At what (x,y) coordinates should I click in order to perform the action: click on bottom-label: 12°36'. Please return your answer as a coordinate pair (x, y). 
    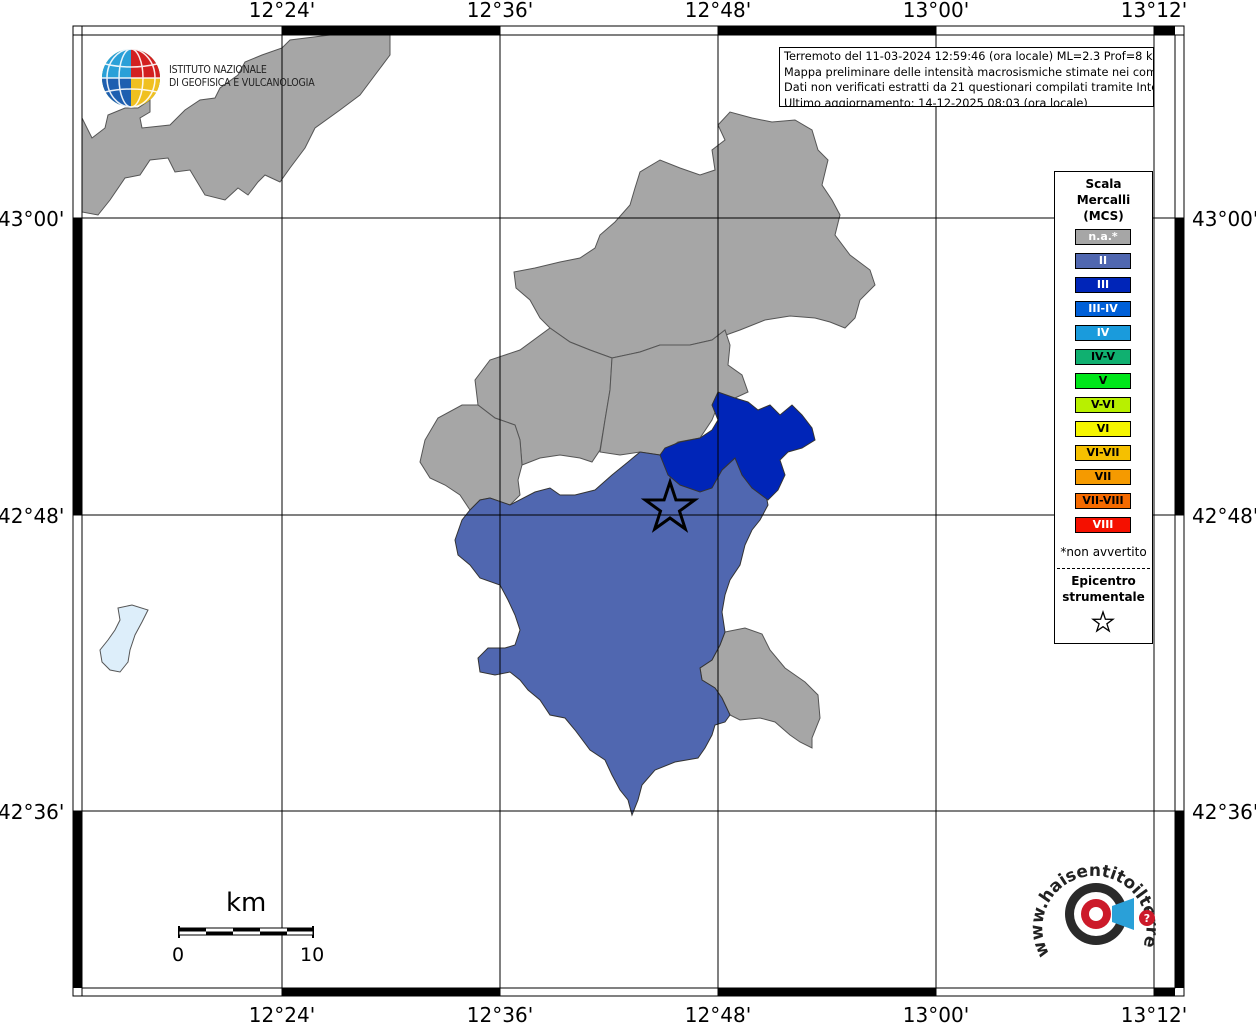
    Looking at the image, I should click on (500, 1013).